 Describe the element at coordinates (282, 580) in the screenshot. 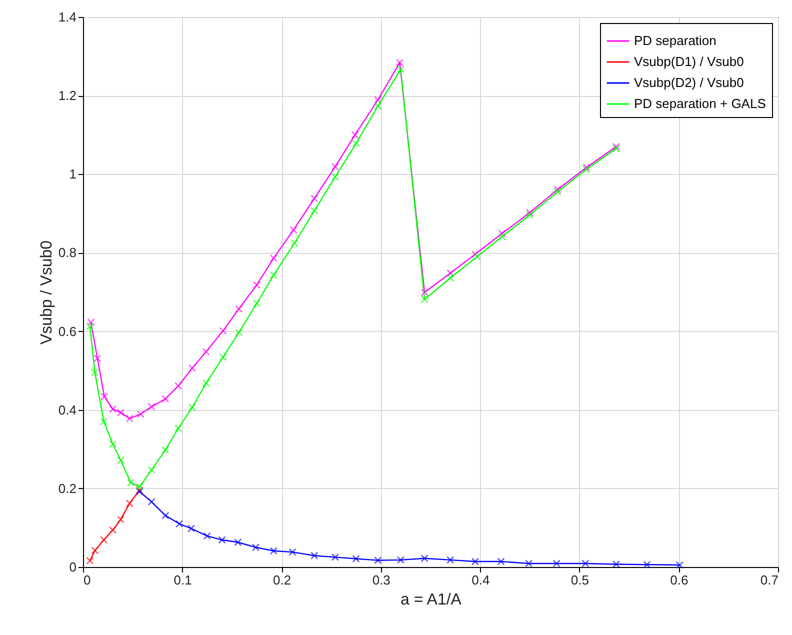

I see `x-tick-label: 0.2` at that location.